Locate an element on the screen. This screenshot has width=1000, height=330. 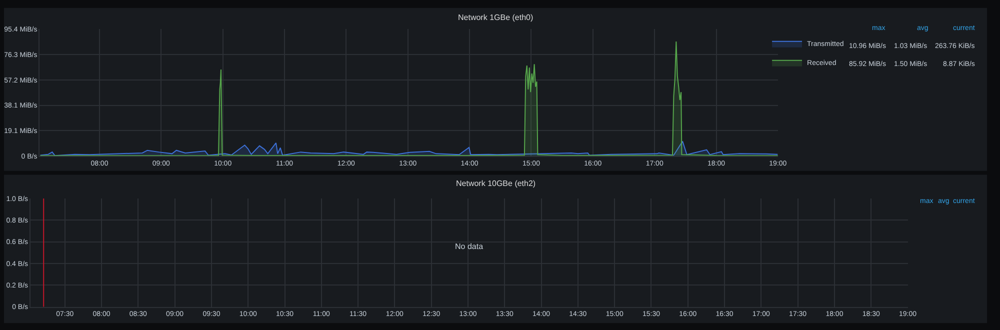
chart-title: Network 1GBe (eth0) is located at coordinates (496, 17).